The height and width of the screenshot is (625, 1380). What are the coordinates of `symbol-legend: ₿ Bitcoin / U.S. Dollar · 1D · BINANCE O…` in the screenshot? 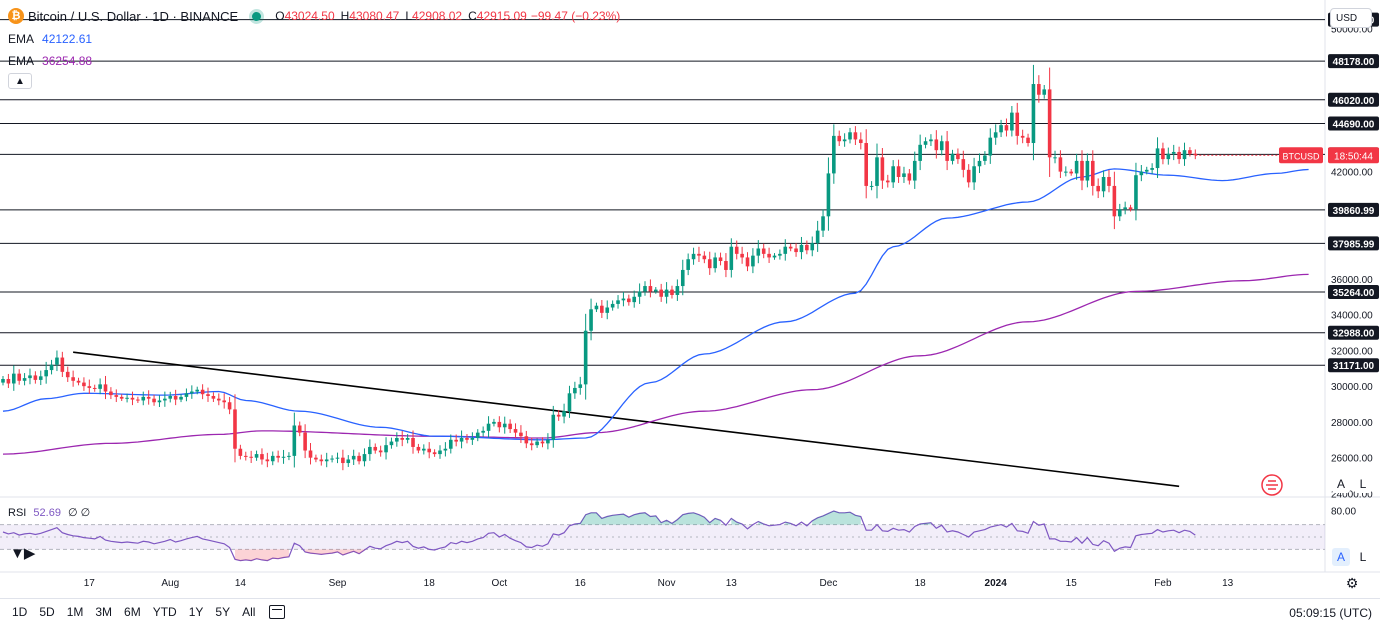 It's located at (316, 16).